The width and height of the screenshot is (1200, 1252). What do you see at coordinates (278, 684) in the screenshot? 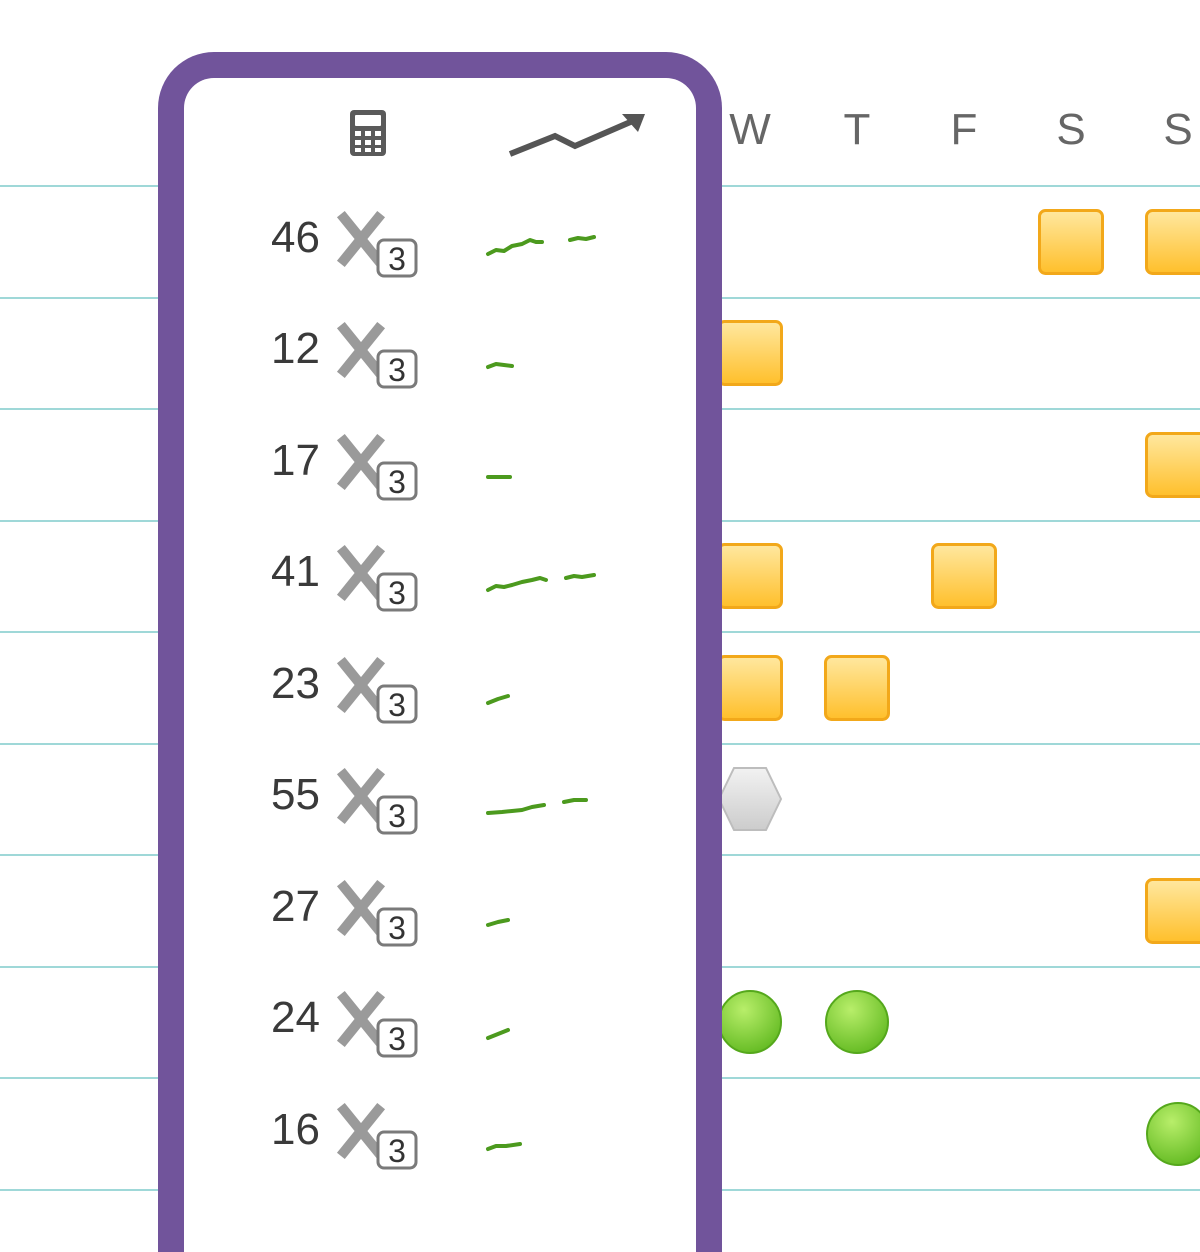
I see `row-count: 23` at bounding box center [278, 684].